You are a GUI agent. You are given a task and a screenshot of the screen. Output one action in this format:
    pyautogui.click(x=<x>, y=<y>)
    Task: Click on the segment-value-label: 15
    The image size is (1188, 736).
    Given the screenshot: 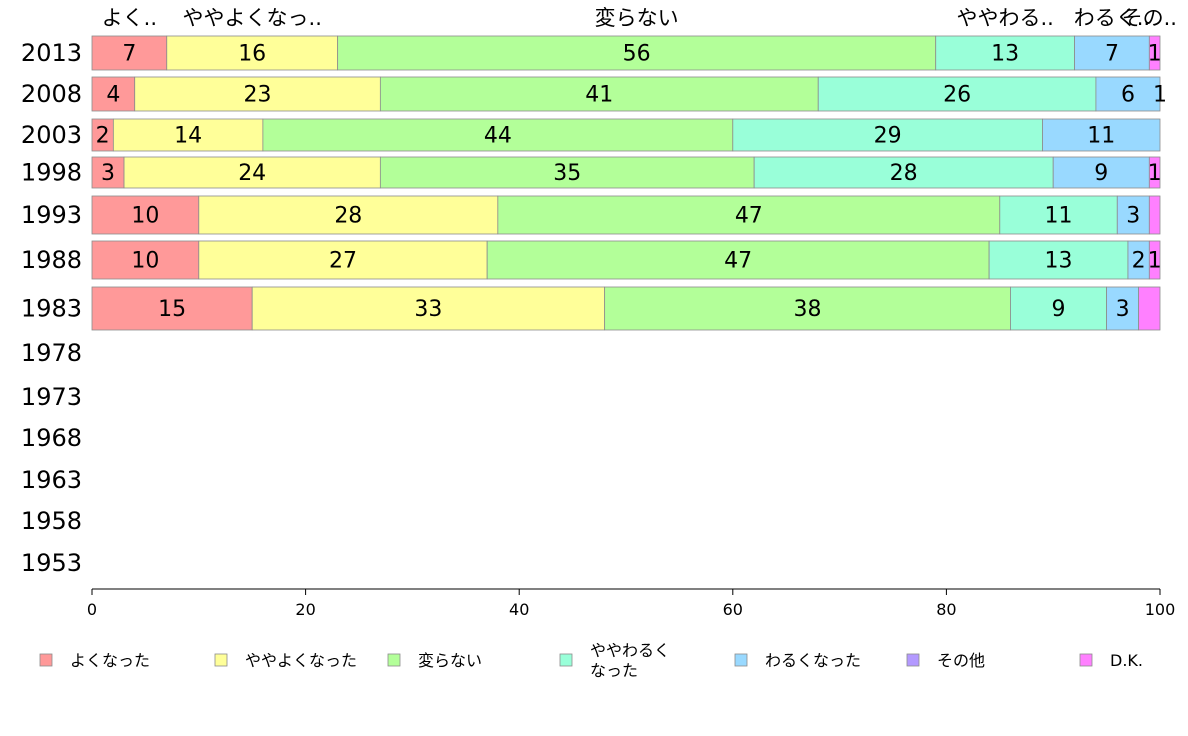 What is the action you would take?
    pyautogui.click(x=172, y=309)
    